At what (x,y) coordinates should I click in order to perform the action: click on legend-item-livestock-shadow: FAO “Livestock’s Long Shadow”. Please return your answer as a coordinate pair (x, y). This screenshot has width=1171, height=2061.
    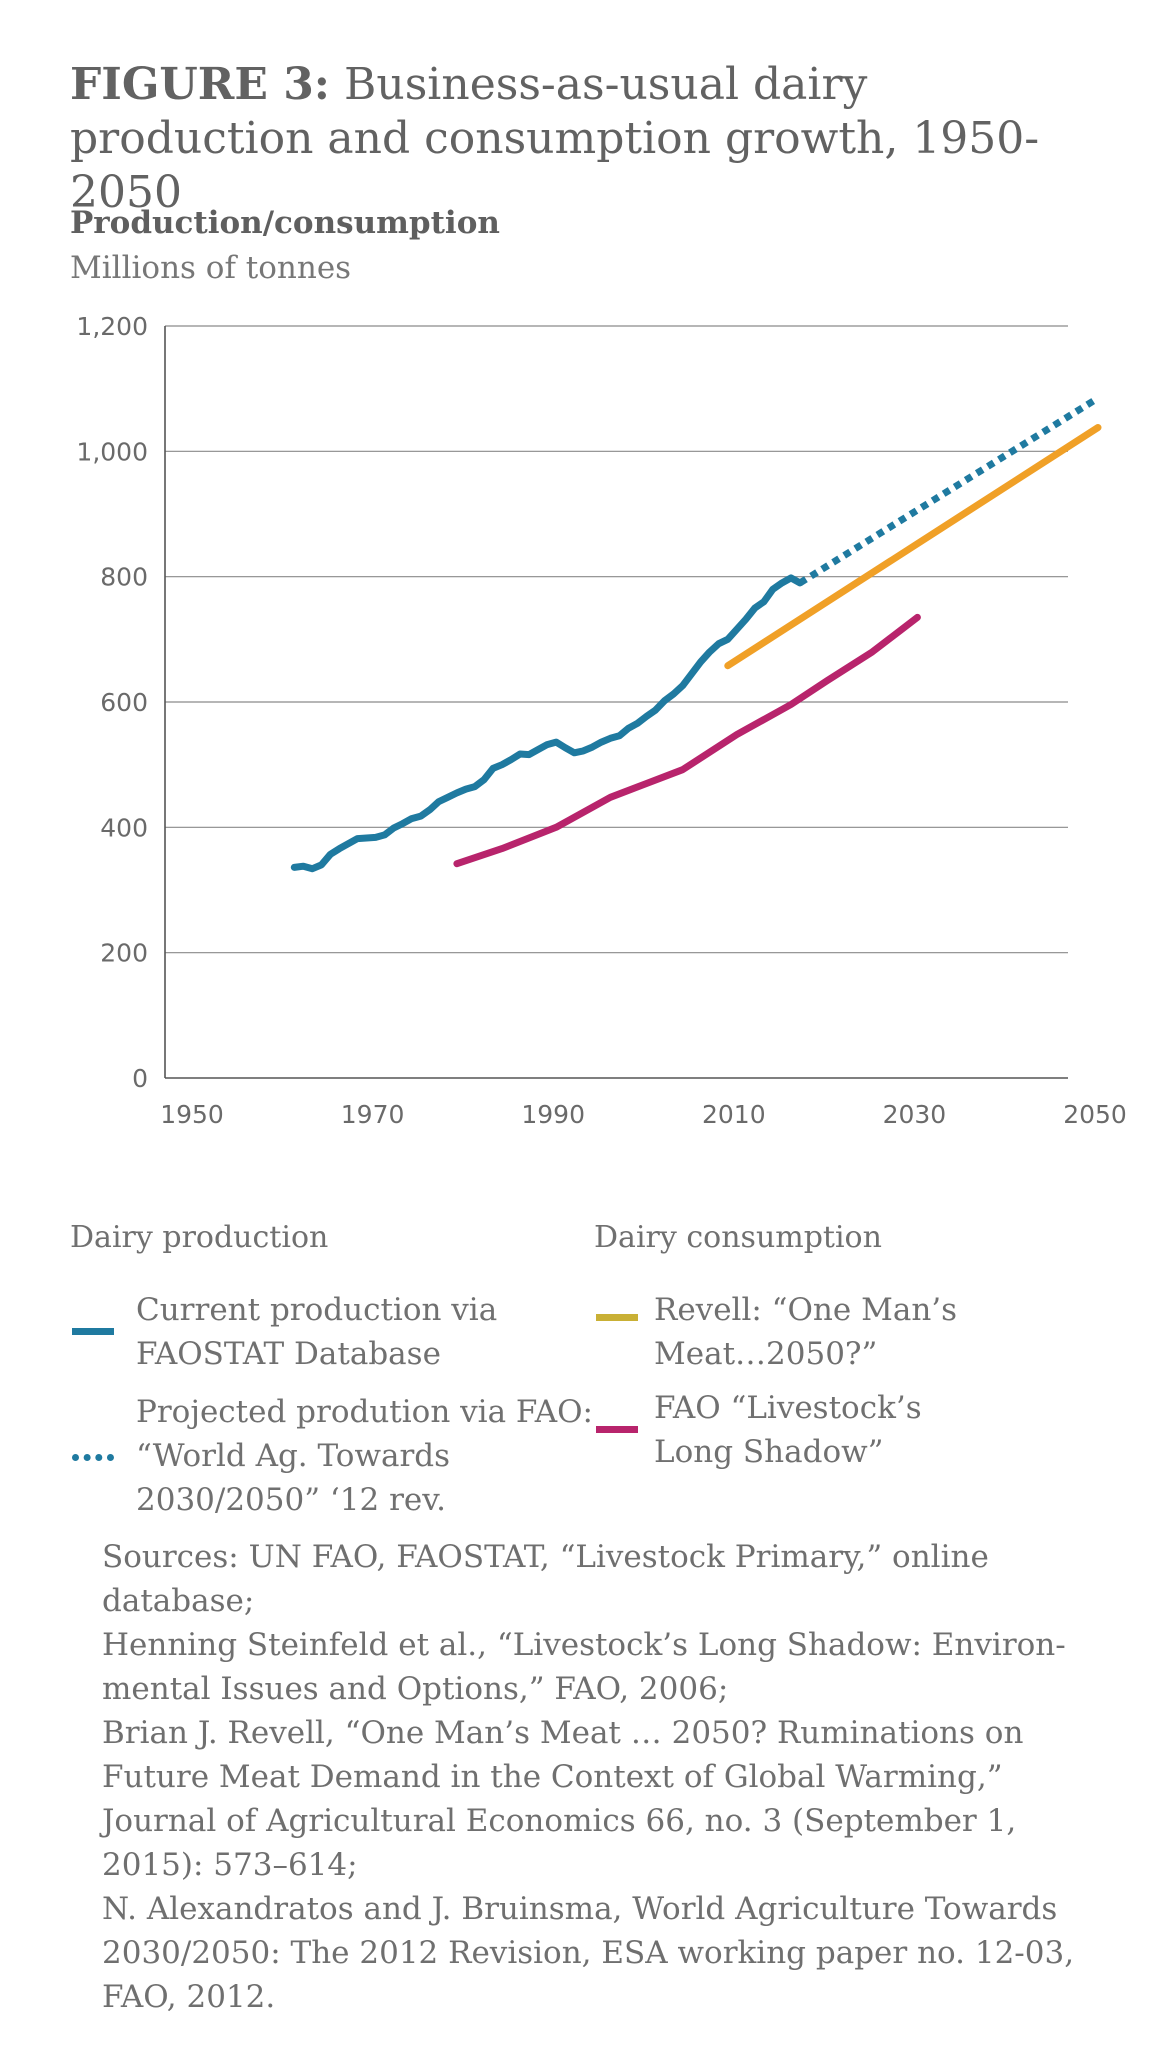
    Looking at the image, I should click on (788, 1430).